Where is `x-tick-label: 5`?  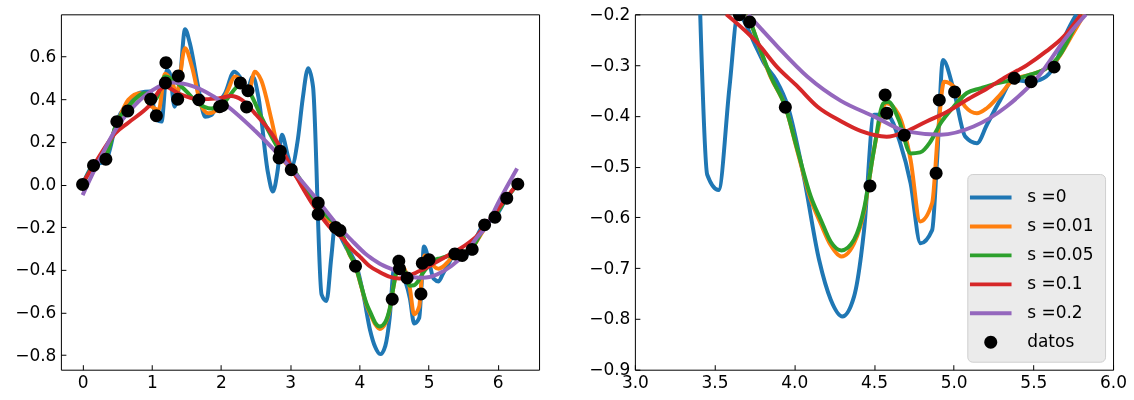 x-tick-label: 5 is located at coordinates (429, 382).